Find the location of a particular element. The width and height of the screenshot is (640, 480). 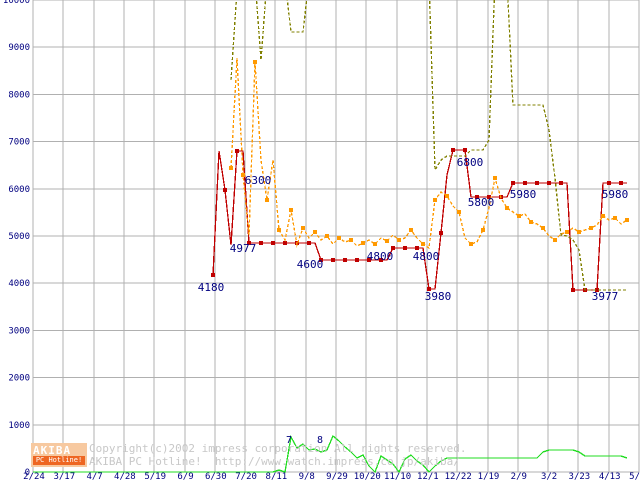

y-axis-tick-label: 10000 is located at coordinates (16, 3).